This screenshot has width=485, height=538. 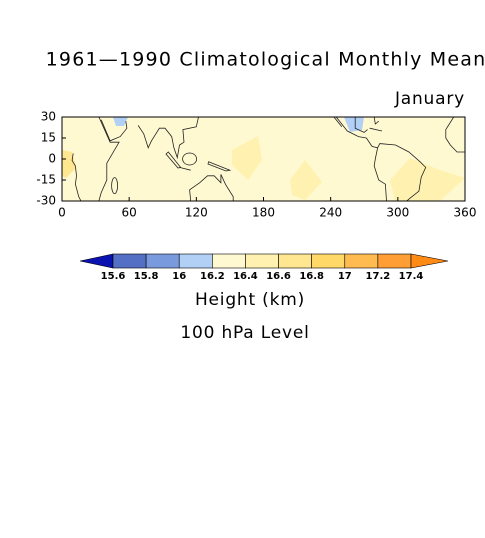 What do you see at coordinates (429, 99) in the screenshot?
I see `chart-subtitle: January` at bounding box center [429, 99].